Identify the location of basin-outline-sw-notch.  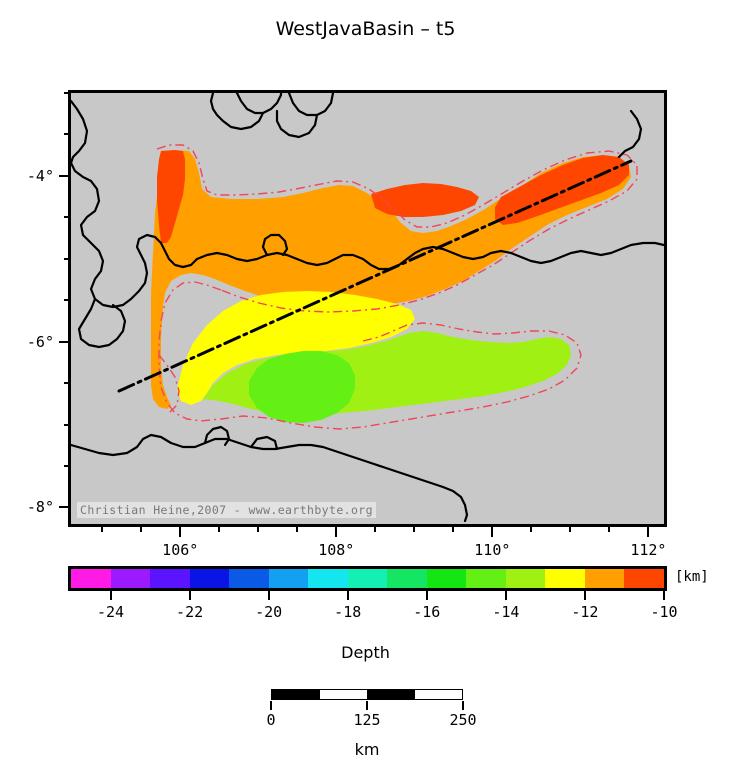
(169, 384).